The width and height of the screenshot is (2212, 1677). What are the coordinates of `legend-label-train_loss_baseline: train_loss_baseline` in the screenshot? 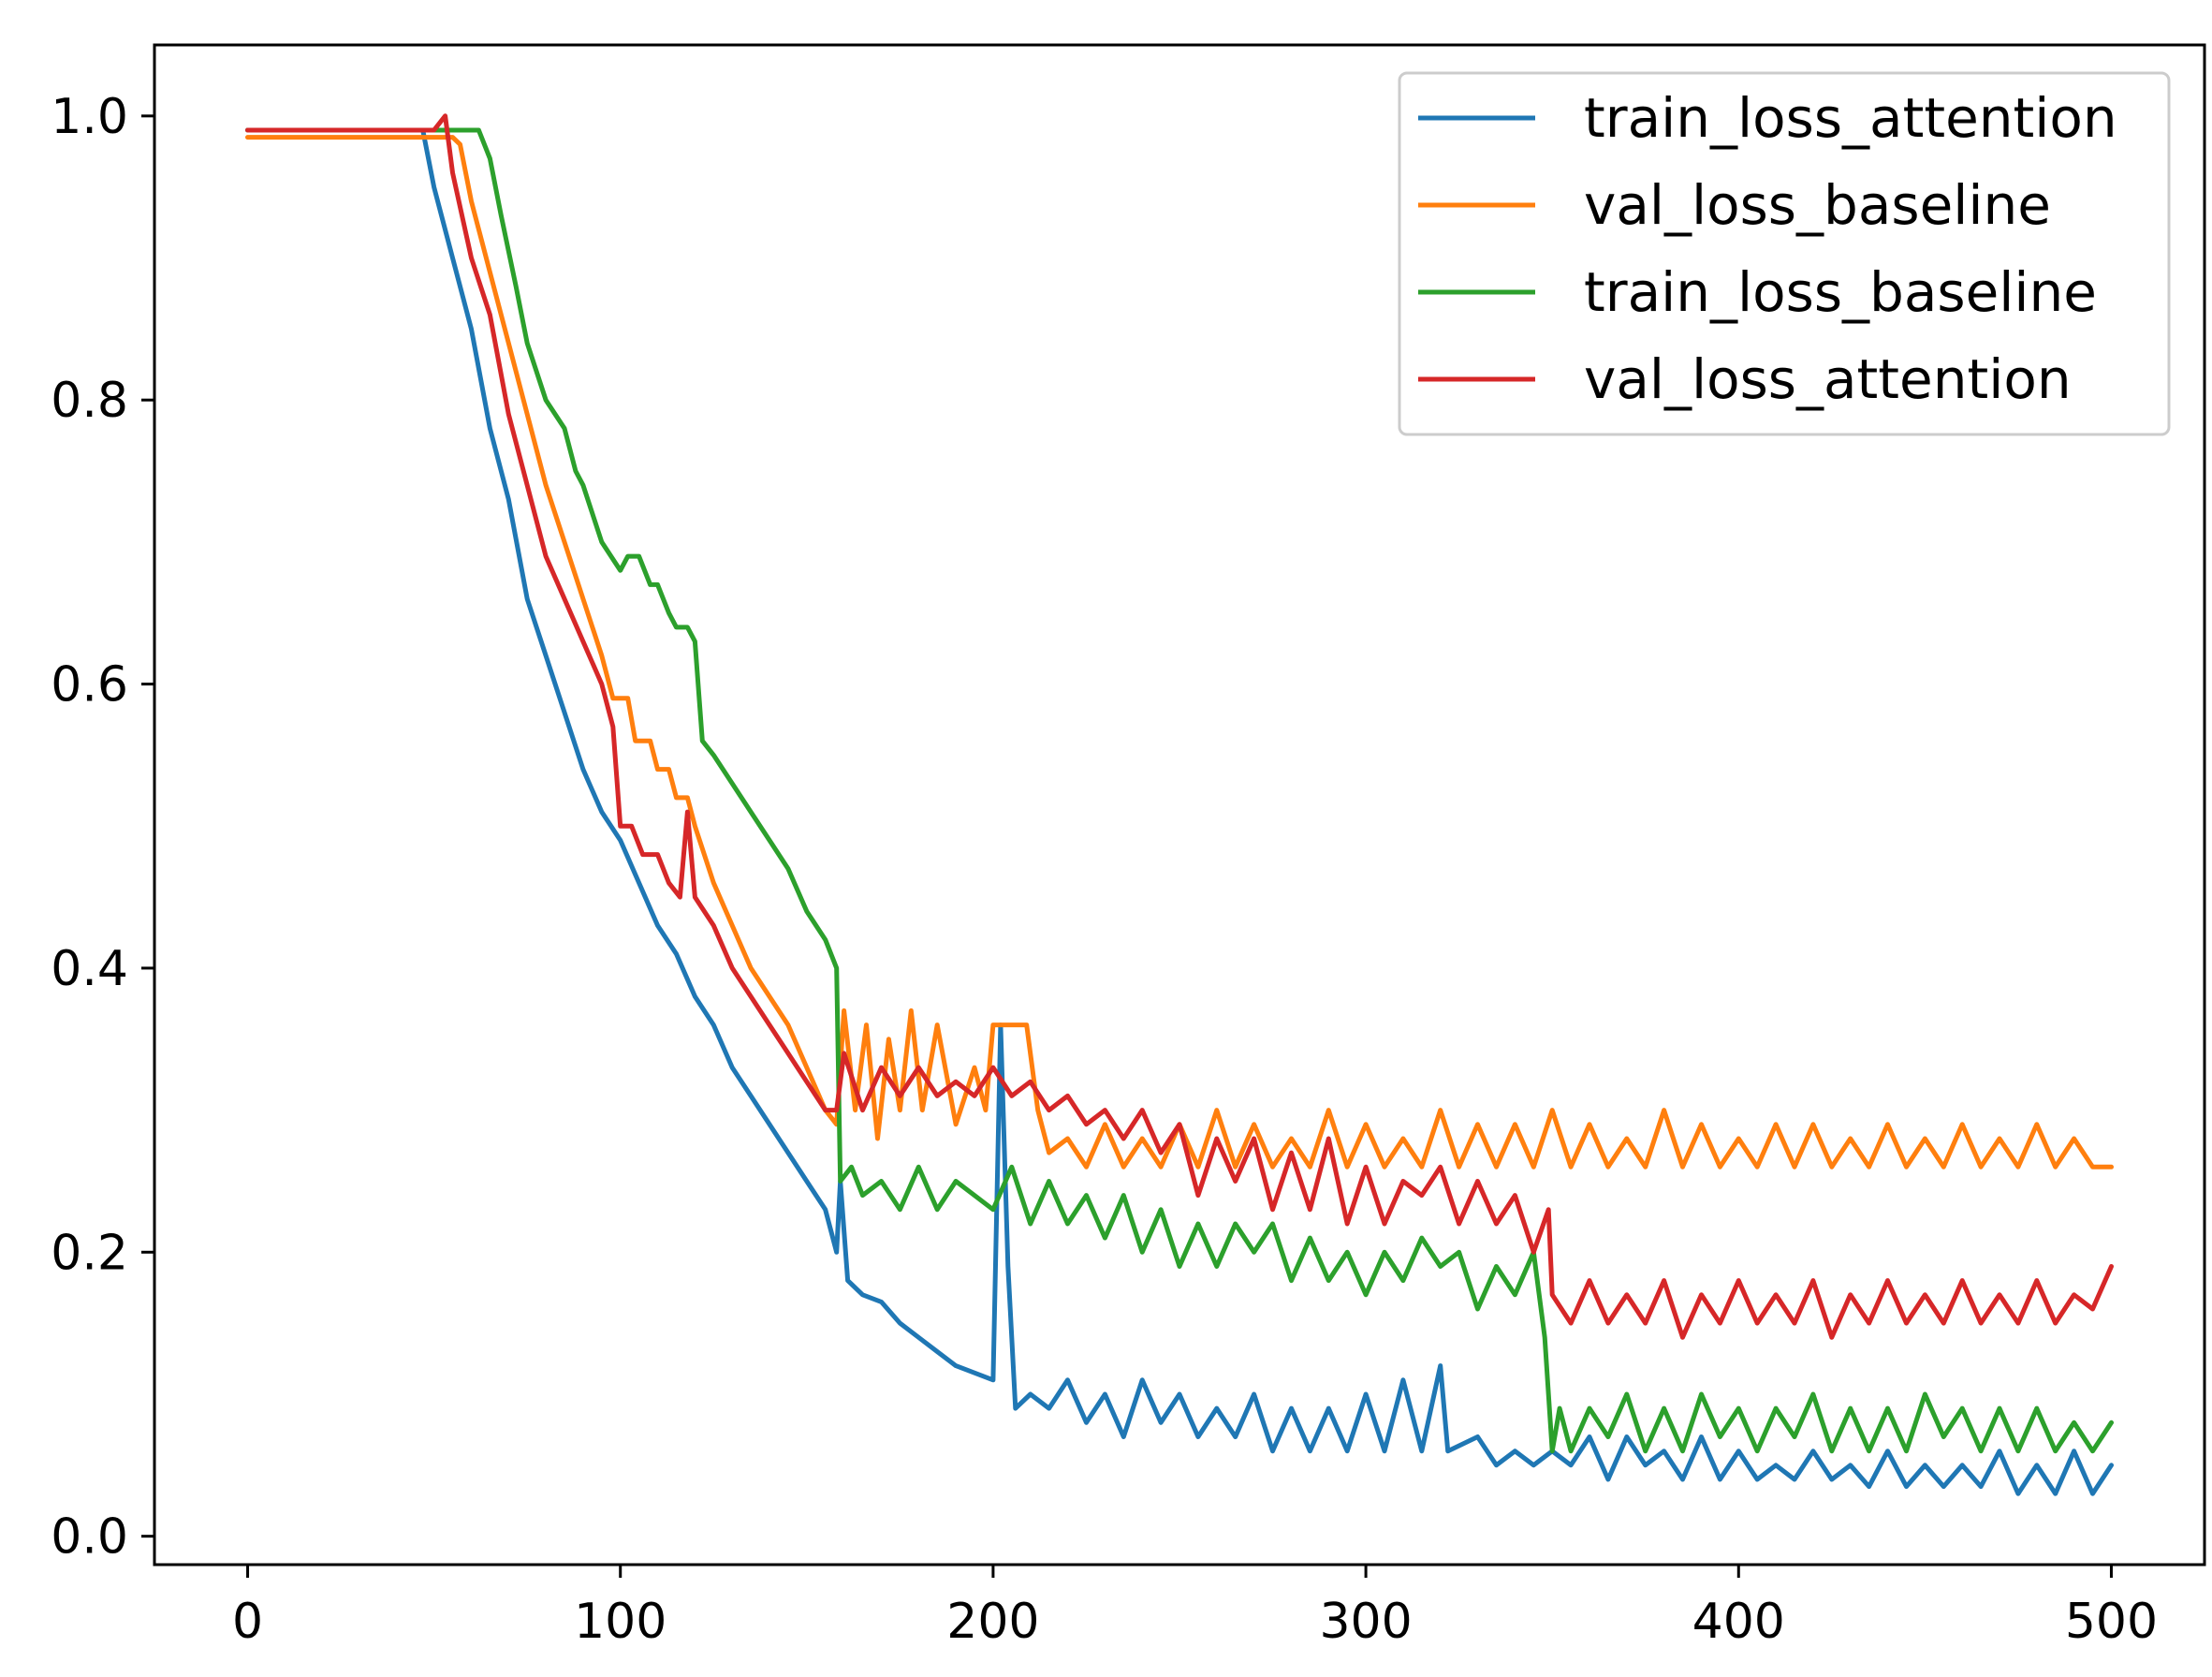 It's located at (1840, 292).